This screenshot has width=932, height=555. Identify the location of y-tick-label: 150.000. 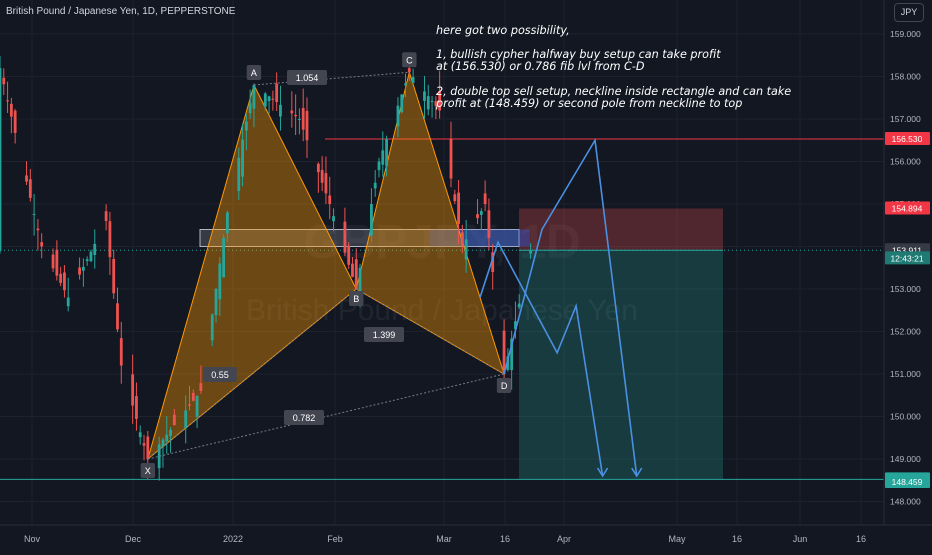
(905, 417).